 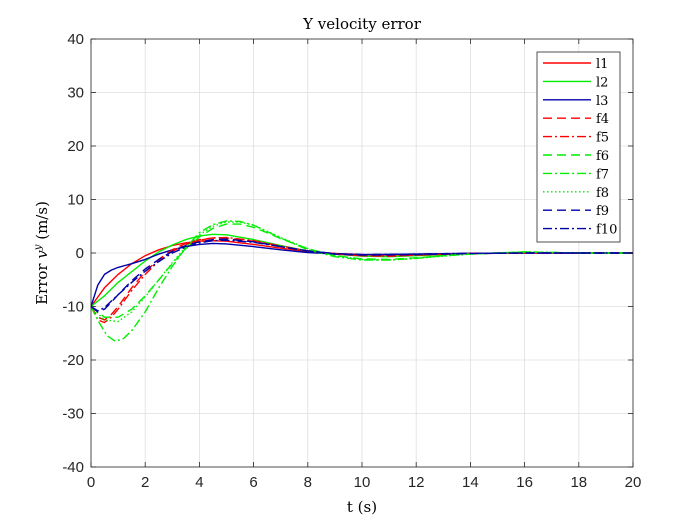 What do you see at coordinates (602, 211) in the screenshot?
I see `legend-label-f9: f9` at bounding box center [602, 211].